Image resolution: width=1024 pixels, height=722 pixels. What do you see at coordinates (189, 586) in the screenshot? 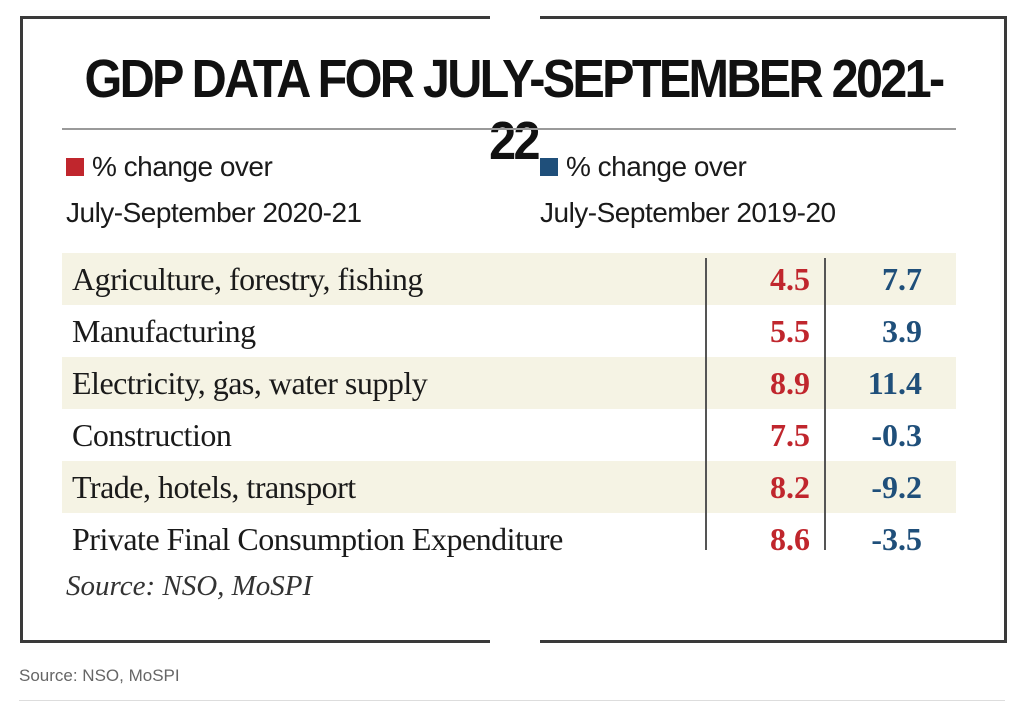
I see `card-source-note: Source: NSO, MoSPI` at bounding box center [189, 586].